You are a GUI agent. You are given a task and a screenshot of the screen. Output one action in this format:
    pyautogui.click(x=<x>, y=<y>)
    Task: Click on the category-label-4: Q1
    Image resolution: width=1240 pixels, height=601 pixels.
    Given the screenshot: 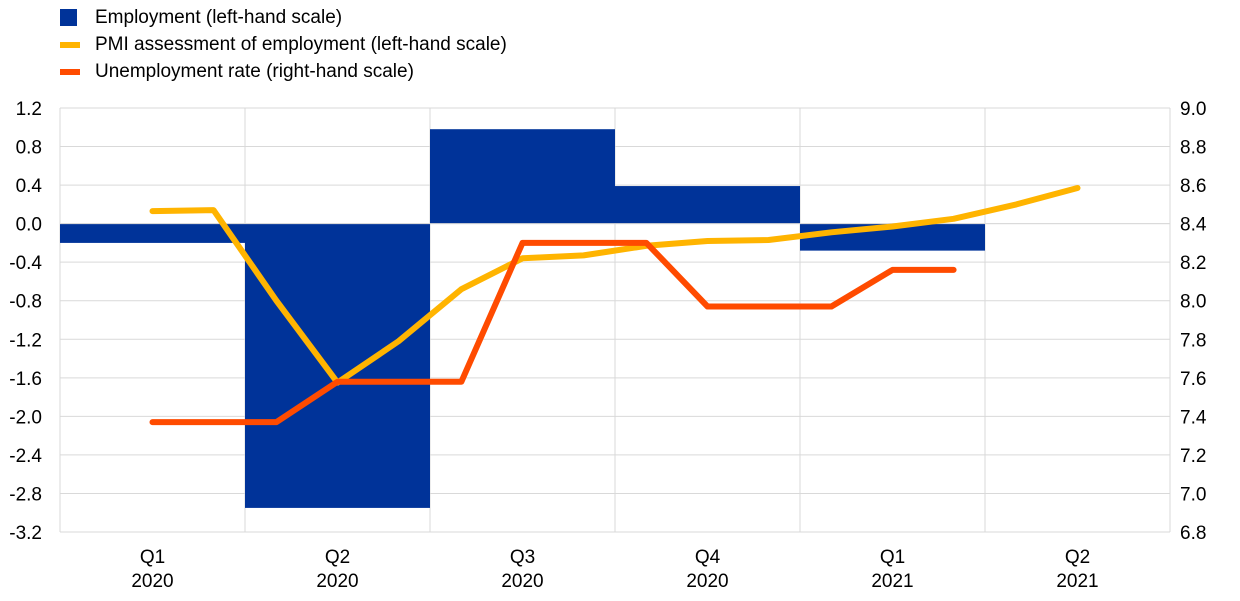 What is the action you would take?
    pyautogui.click(x=892, y=557)
    